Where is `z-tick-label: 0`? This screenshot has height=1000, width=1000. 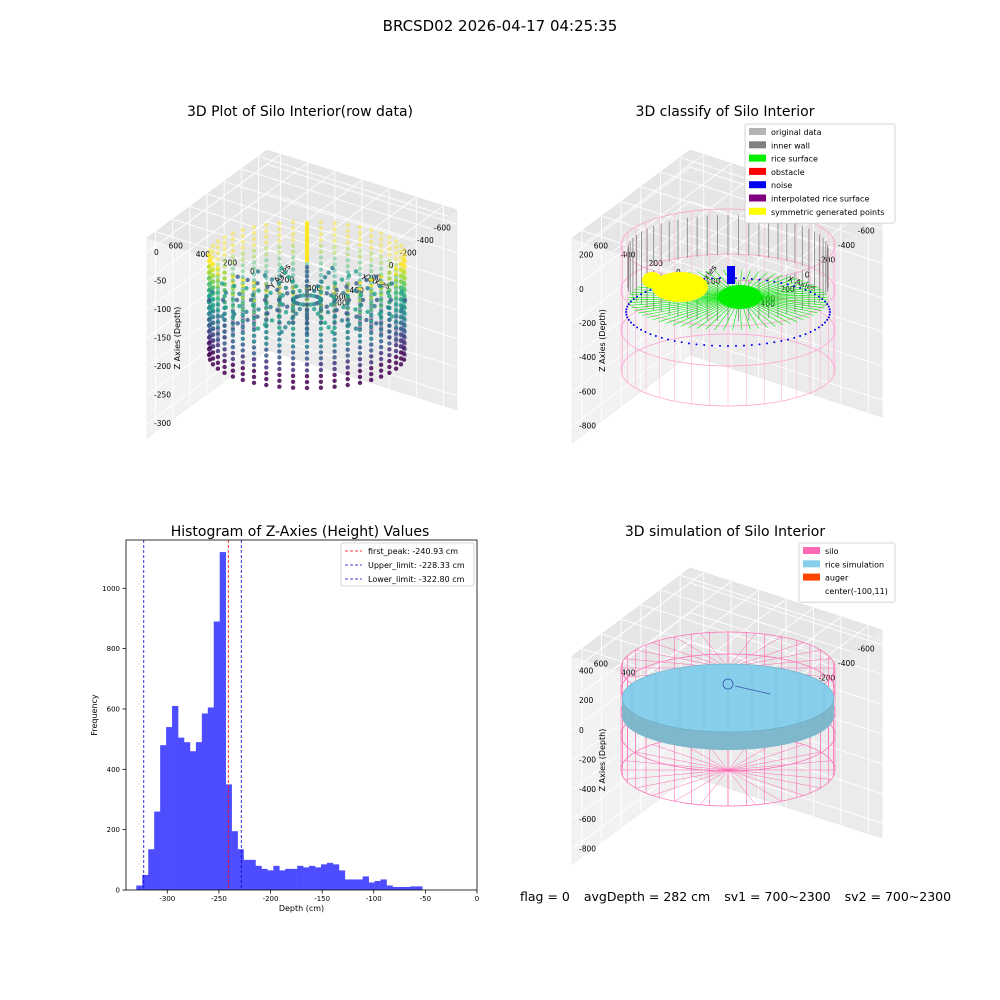
z-tick-label: 0 is located at coordinates (156, 252).